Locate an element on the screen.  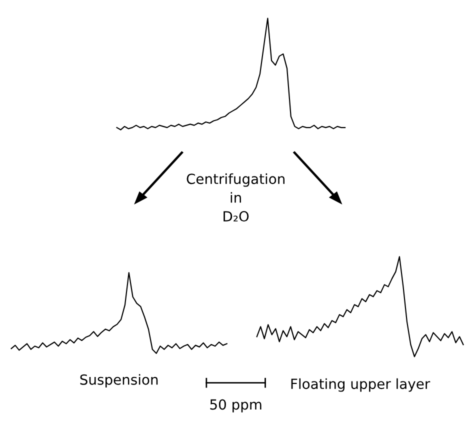
text: 50 ppm is located at coordinates (236, 405).